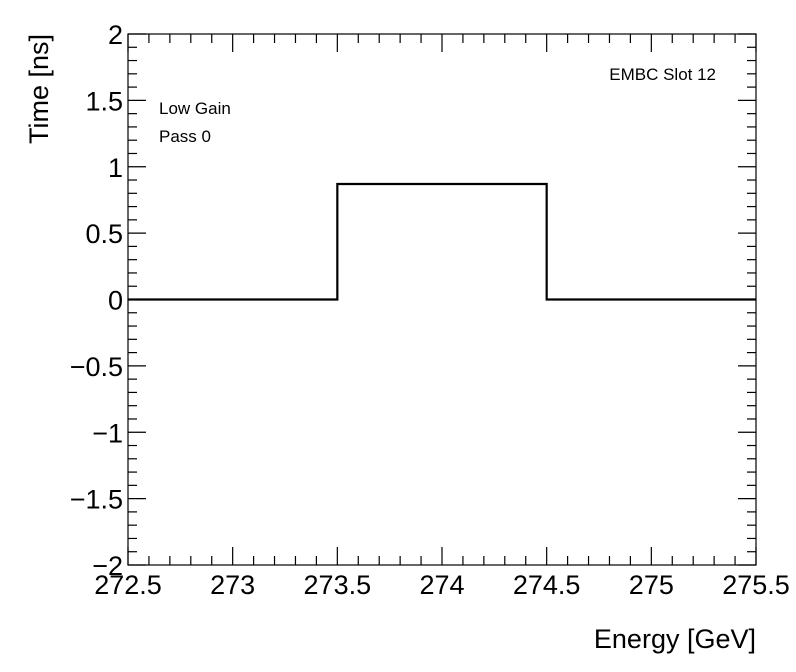 The image size is (796, 672). I want to click on y-tick-label: −1.5, so click(96, 500).